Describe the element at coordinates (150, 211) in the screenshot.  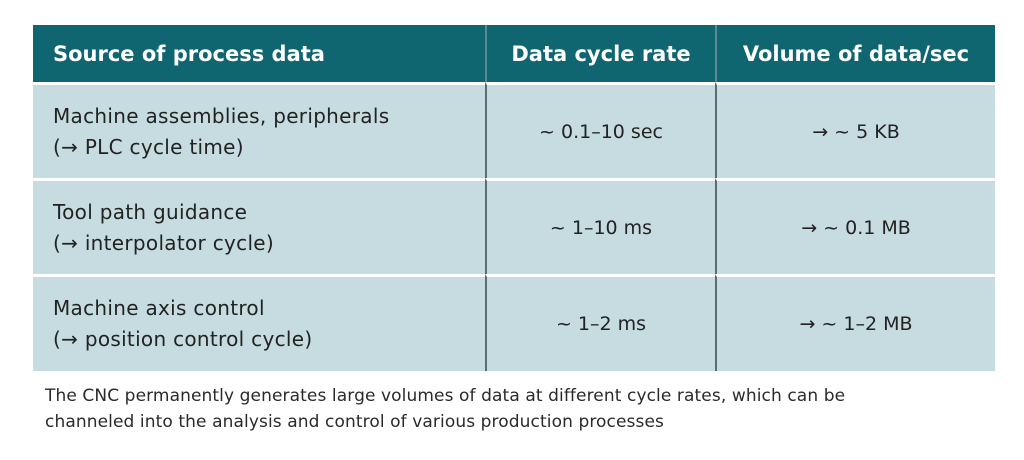
I see `source-line-1: Tool path guidance` at that location.